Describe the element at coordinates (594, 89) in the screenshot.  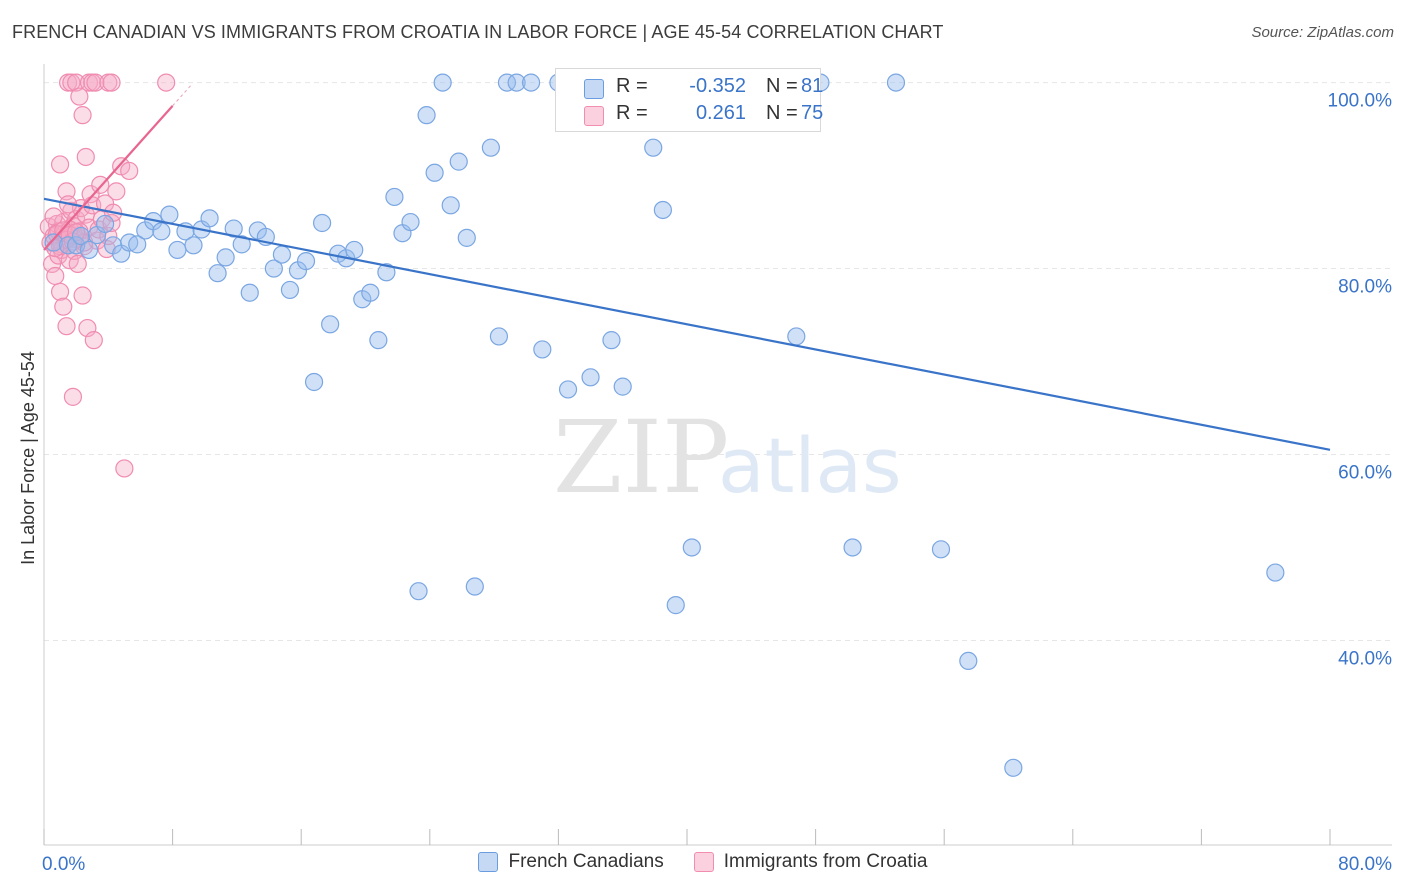
I see `stats-swatch-blue` at that location.